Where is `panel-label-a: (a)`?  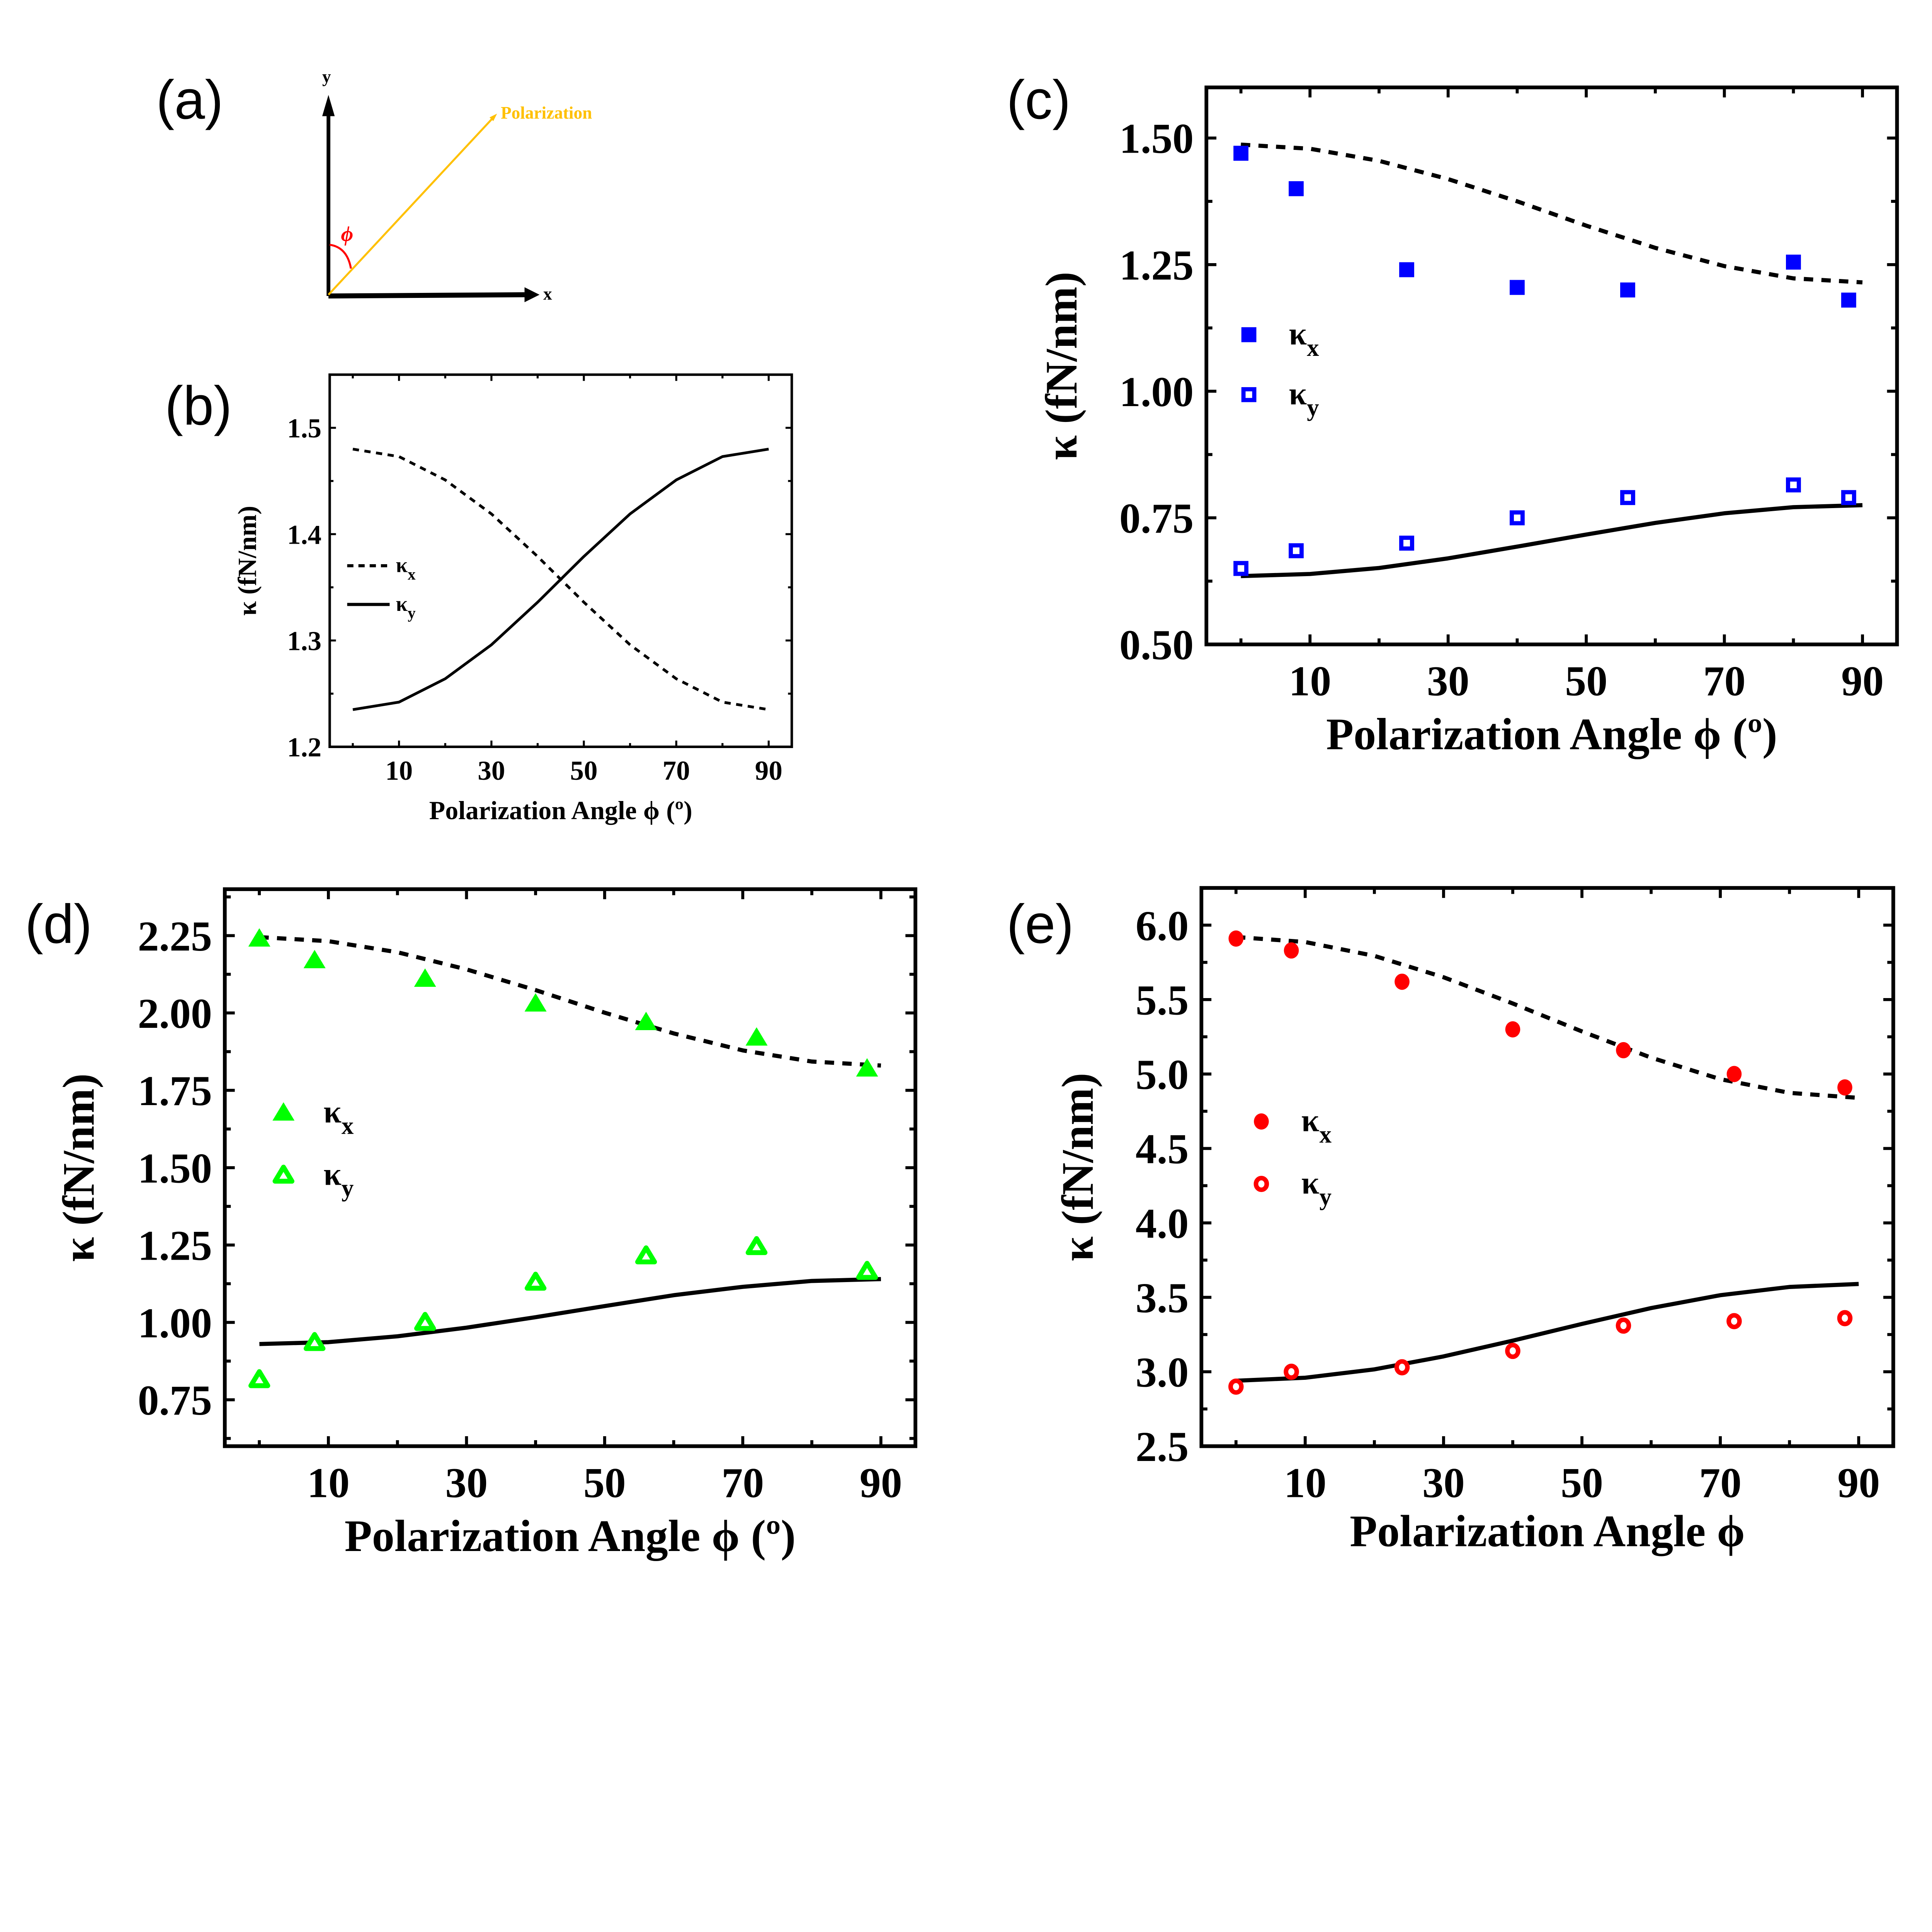
panel-label-a: (a) is located at coordinates (190, 100).